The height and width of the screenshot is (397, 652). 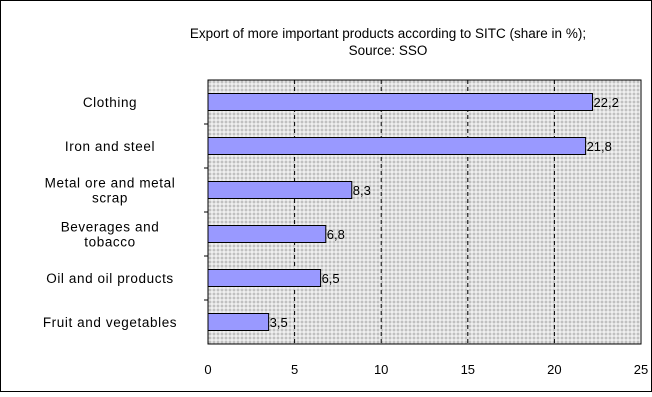 I want to click on x-tick-label: 20, so click(x=554, y=369).